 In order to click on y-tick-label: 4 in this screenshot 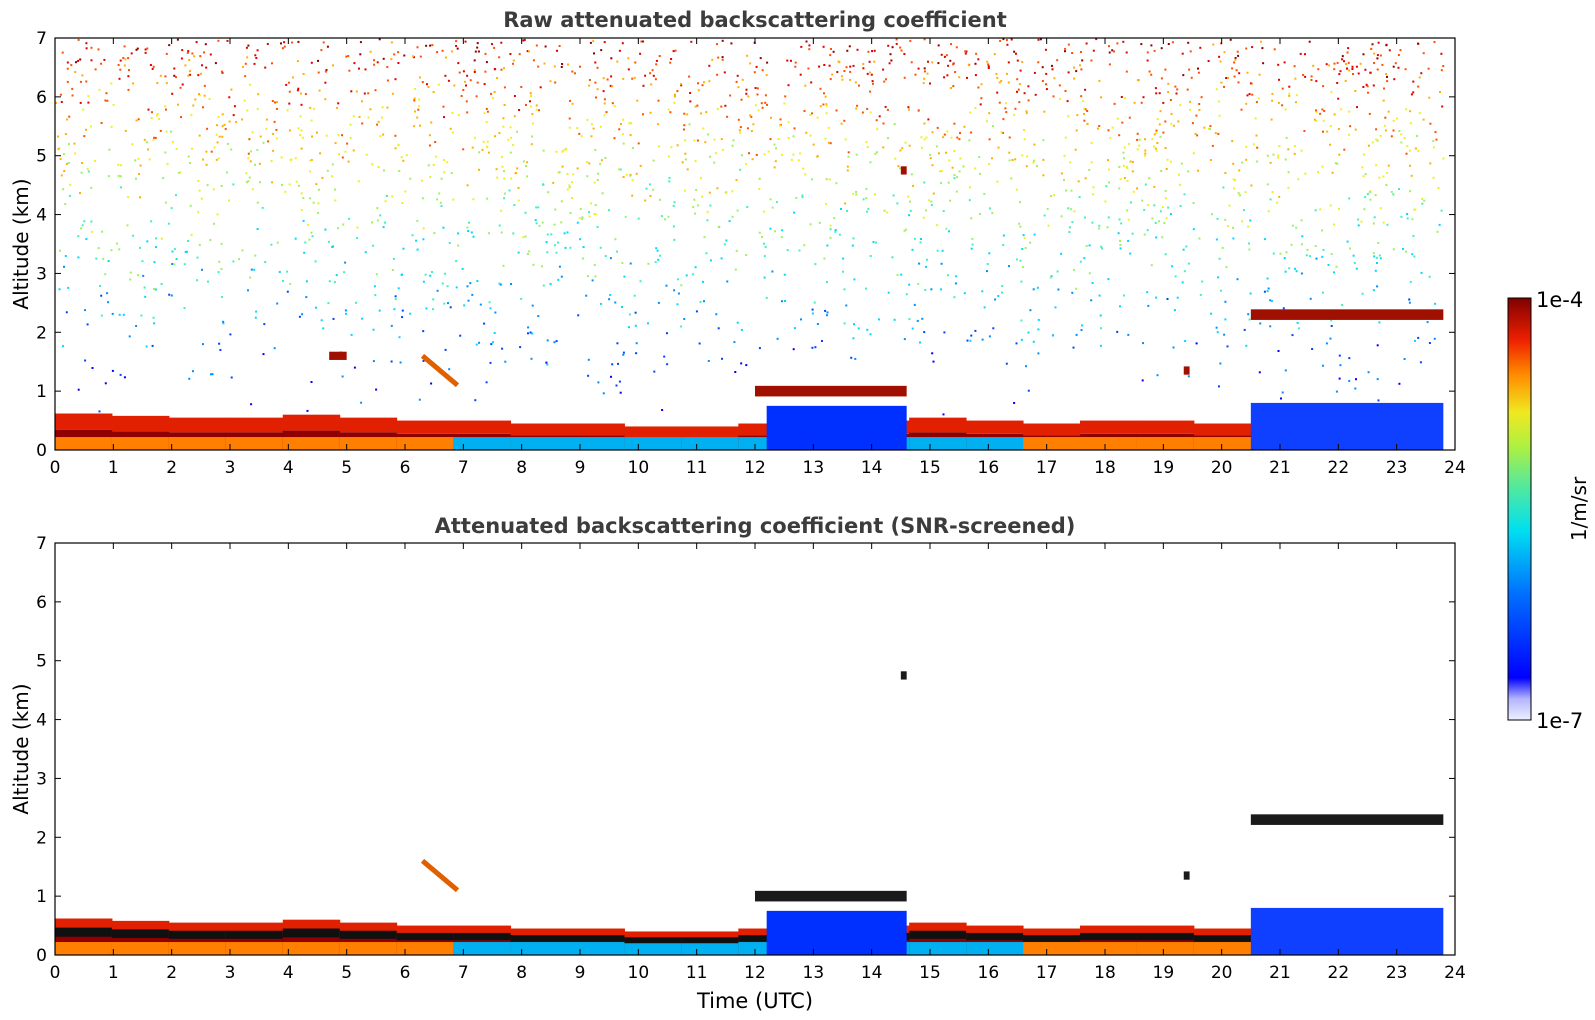, I will do `click(41, 216)`.